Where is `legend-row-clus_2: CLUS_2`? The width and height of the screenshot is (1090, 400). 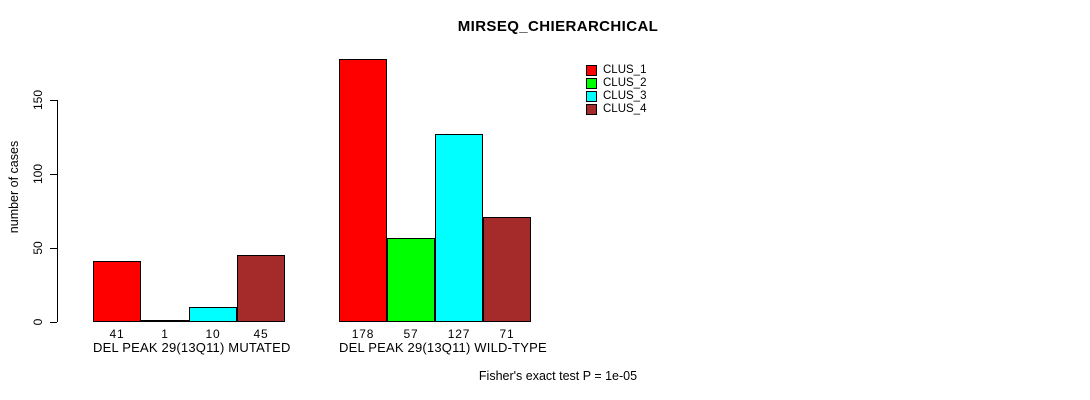 legend-row-clus_2: CLUS_2 is located at coordinates (616, 83).